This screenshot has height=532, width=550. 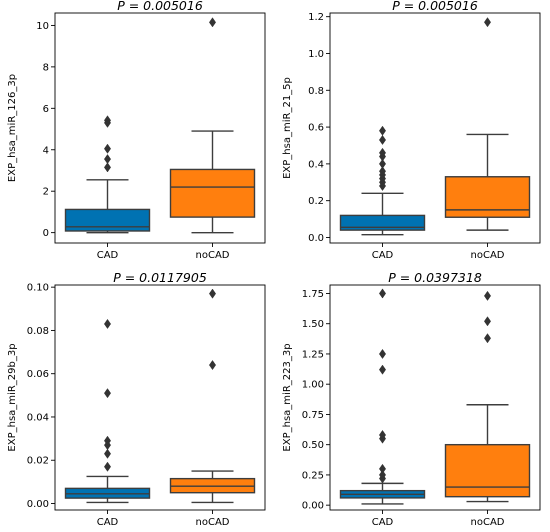 I want to click on y-tick-label: 0.6, so click(x=316, y=128).